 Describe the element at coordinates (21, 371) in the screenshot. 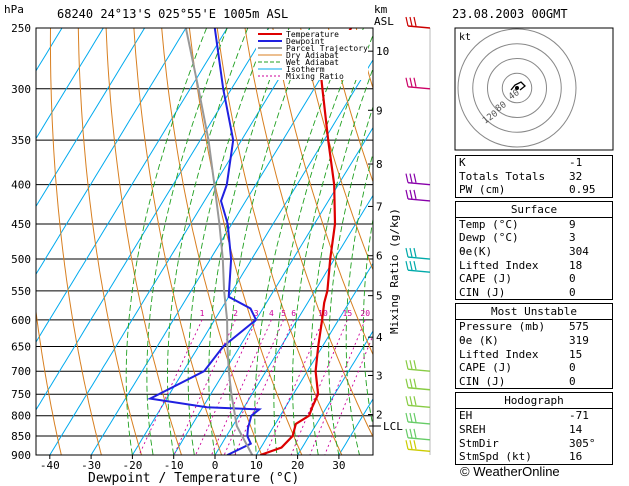

I see `pressure-tick-label: 700` at that location.